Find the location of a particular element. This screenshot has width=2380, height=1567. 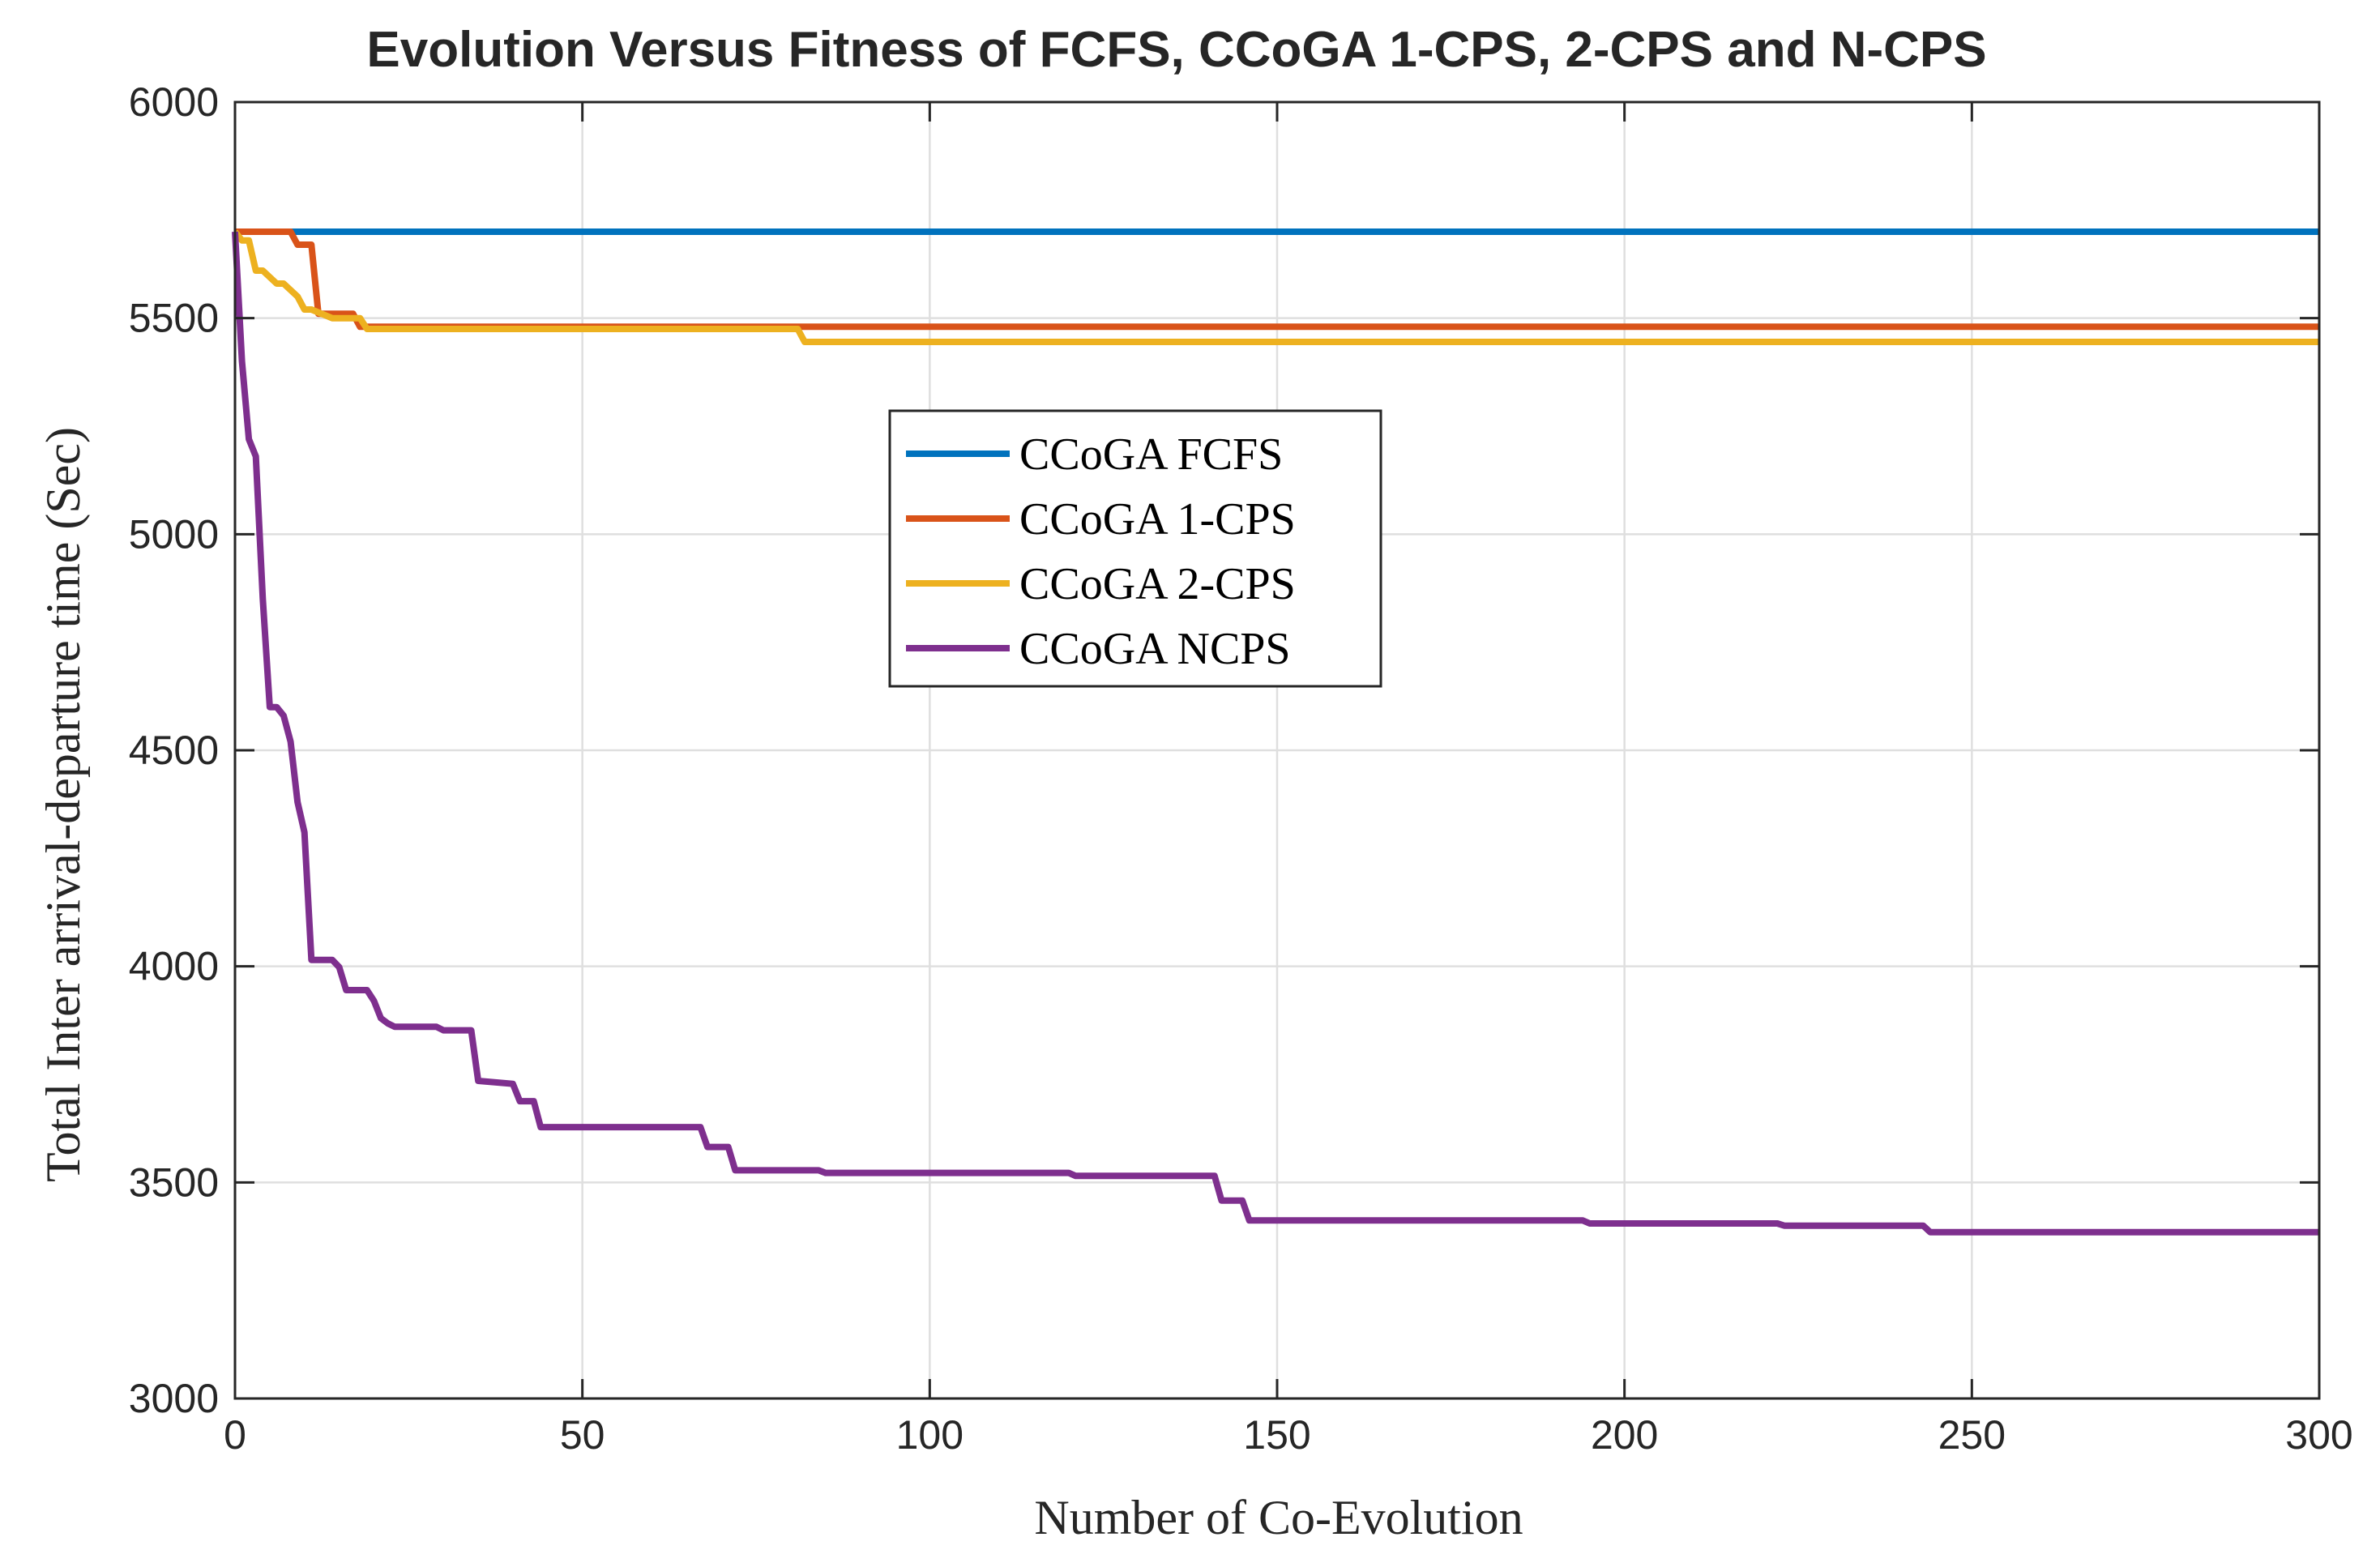

legend-label-ccoga-ncps: CCoGA NCPS is located at coordinates (1155, 649).